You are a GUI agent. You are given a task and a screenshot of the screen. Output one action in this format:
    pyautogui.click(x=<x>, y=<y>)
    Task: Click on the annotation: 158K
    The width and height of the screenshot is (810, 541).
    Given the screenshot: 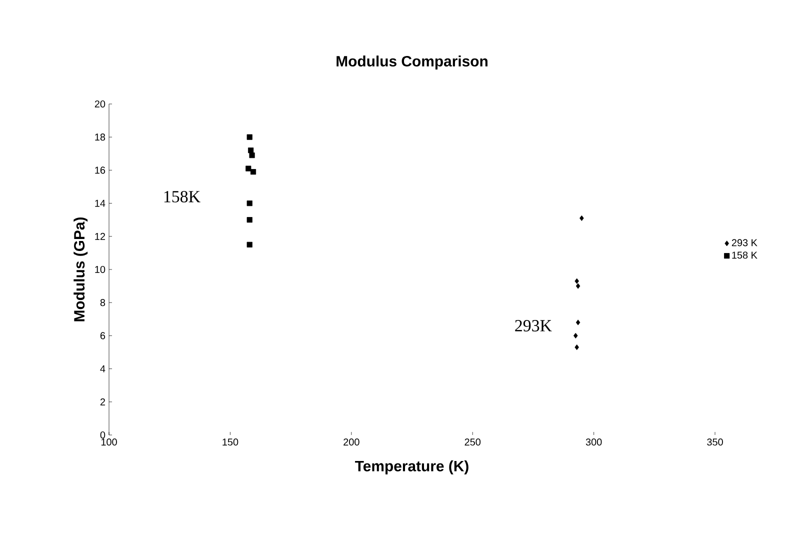 What is the action you would take?
    pyautogui.click(x=182, y=196)
    